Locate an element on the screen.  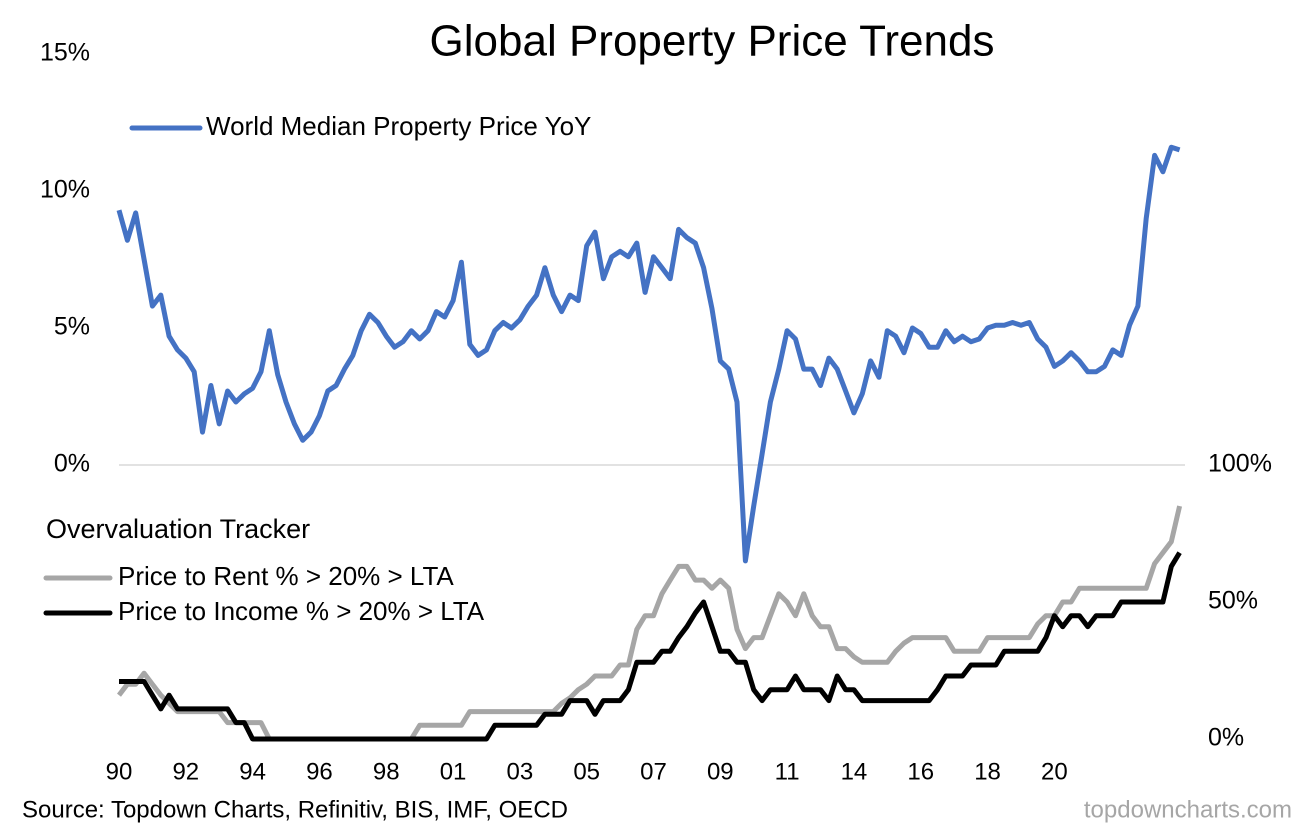
y2-tick-label: 0% is located at coordinates (1226, 738).